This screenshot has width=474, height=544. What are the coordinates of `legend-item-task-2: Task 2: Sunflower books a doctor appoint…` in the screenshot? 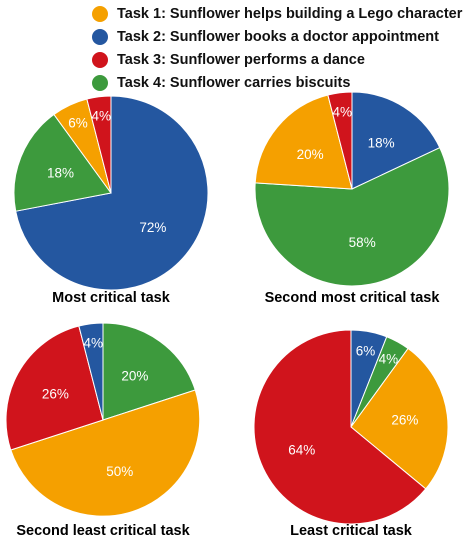 It's located at (282, 37).